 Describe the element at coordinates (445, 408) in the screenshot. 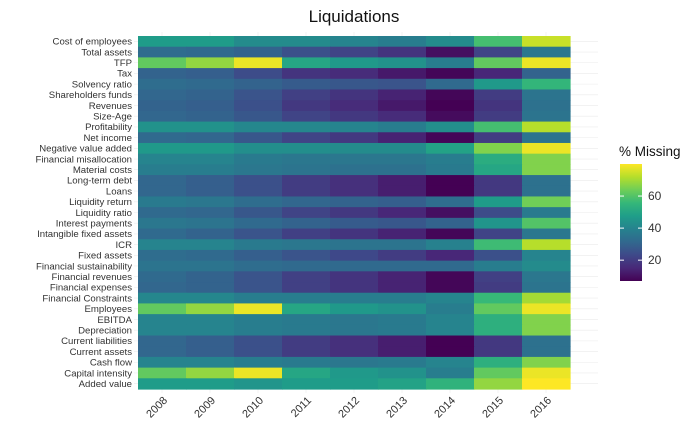

I see `x-tick-label: 2014` at that location.